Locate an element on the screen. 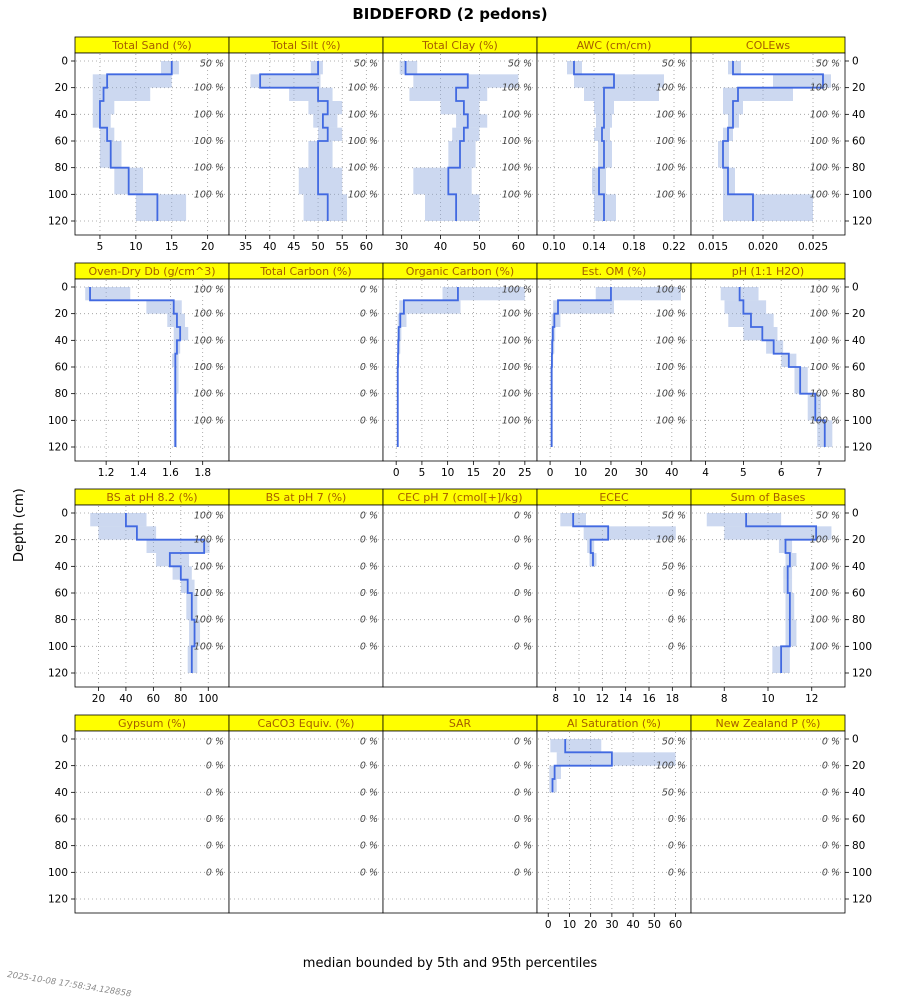  strip-title: AWC (cm/cm) is located at coordinates (614, 45).